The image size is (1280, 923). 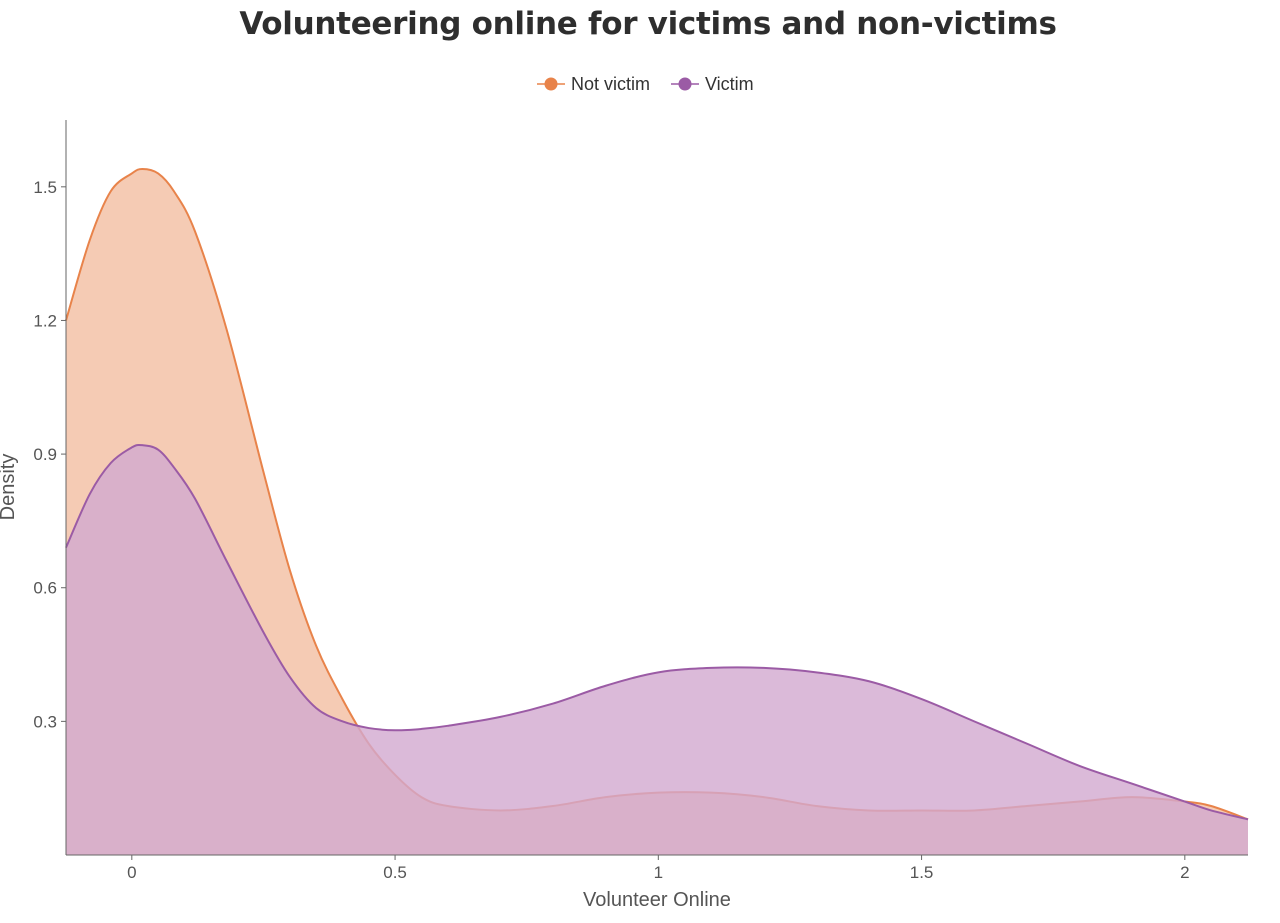 I want to click on legend-label: Not victim, so click(x=610, y=84).